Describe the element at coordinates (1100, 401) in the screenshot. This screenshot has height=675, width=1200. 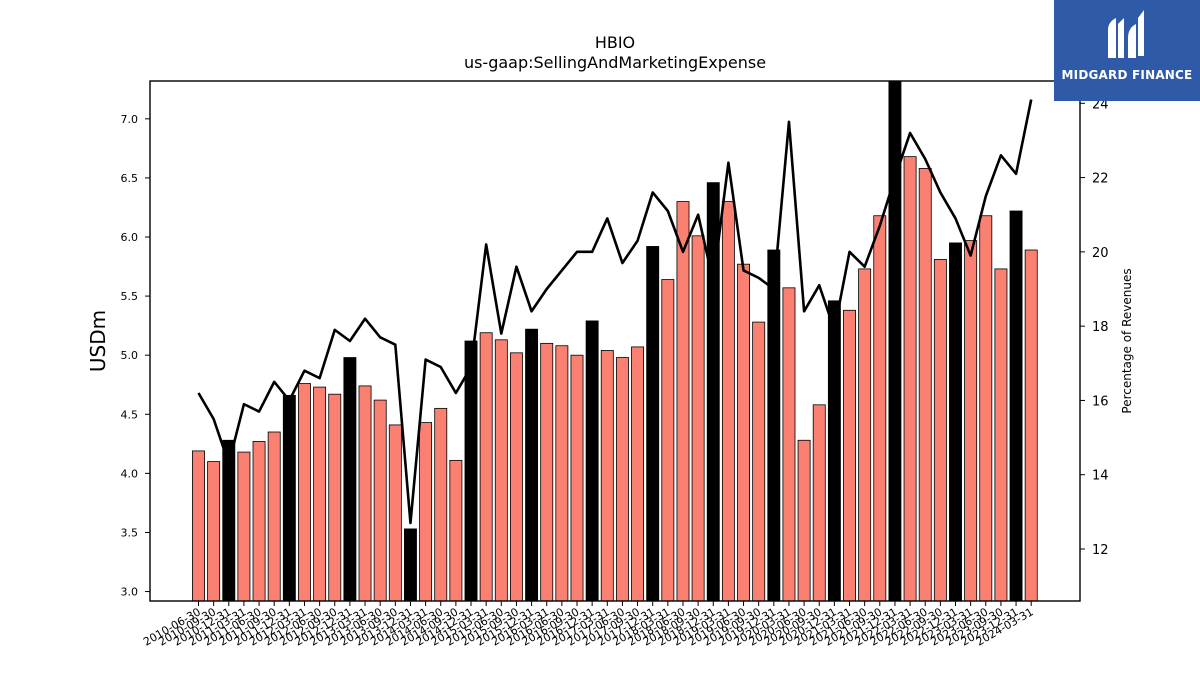
I see `y2-tick-label: 16` at that location.